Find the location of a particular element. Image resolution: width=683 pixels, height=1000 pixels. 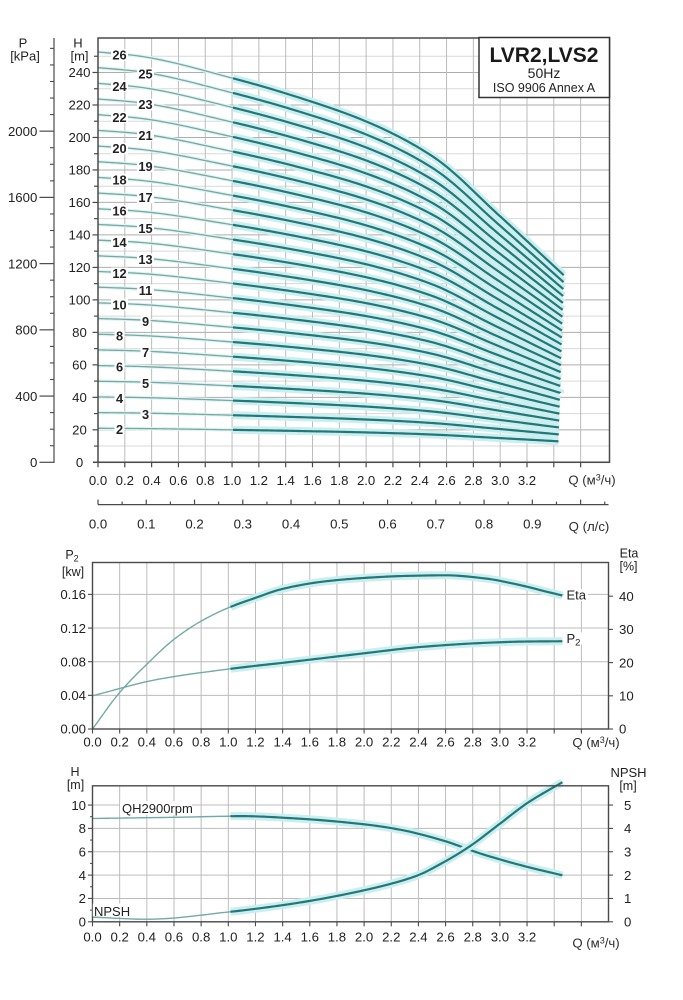

svg-text: 21 is located at coordinates (145, 135).